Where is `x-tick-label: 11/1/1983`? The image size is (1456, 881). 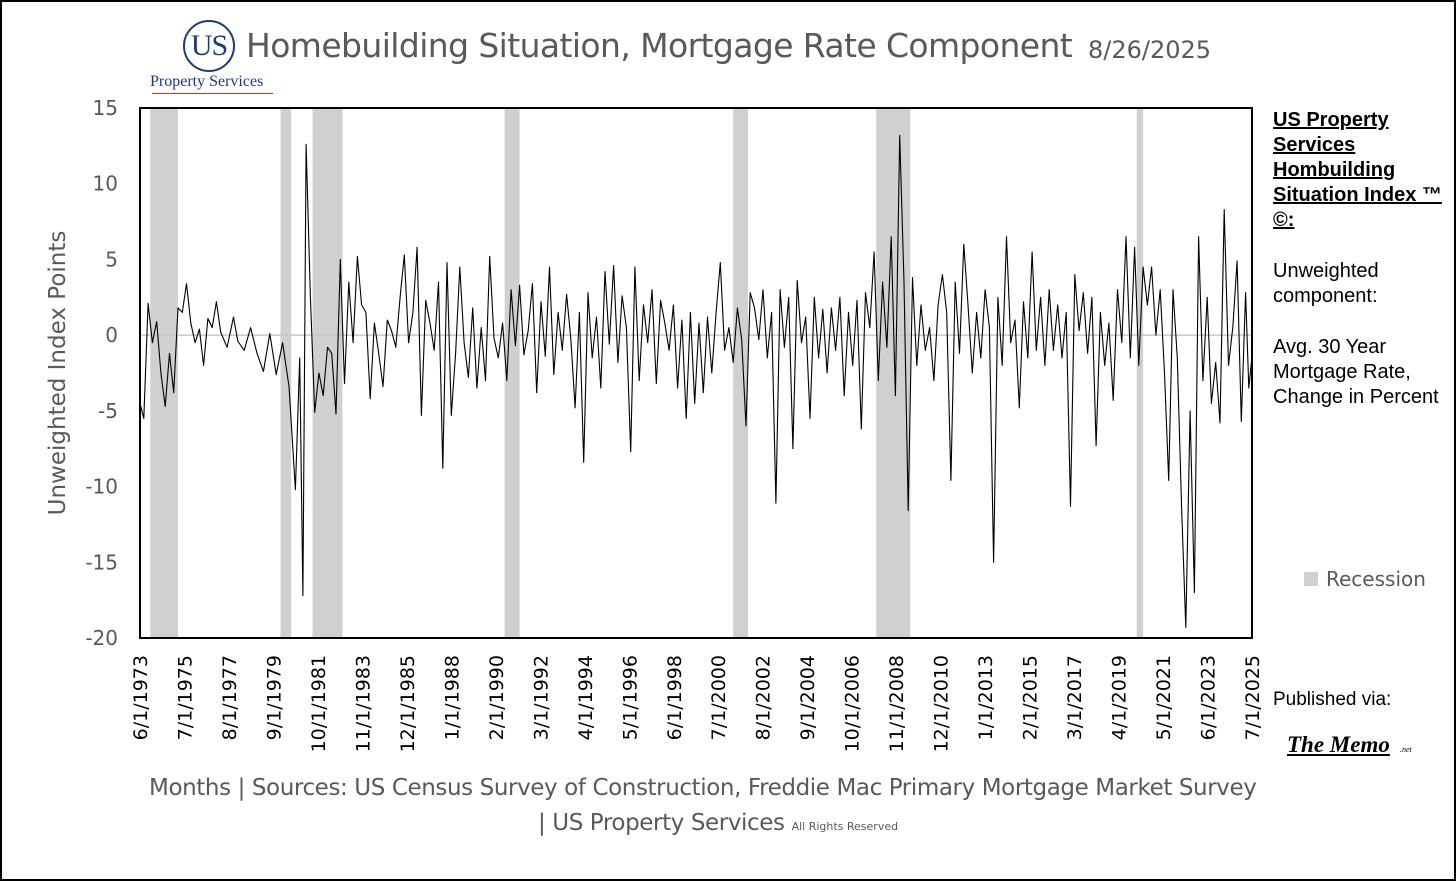 x-tick-label: 11/1/1983 is located at coordinates (363, 703).